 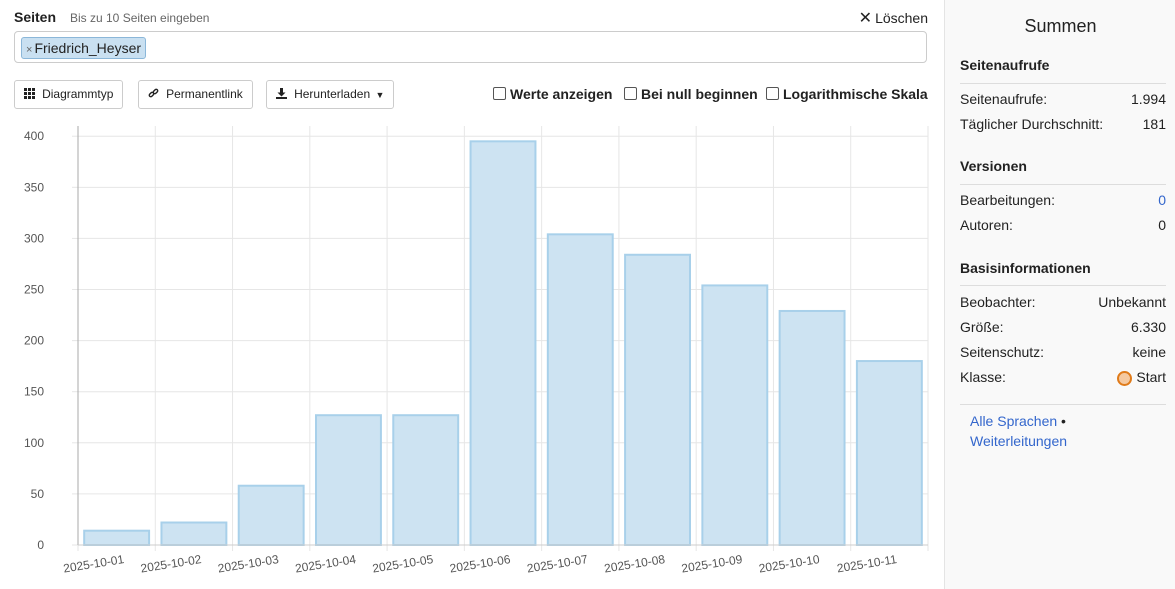 I want to click on row-value: keine, so click(x=1149, y=352).